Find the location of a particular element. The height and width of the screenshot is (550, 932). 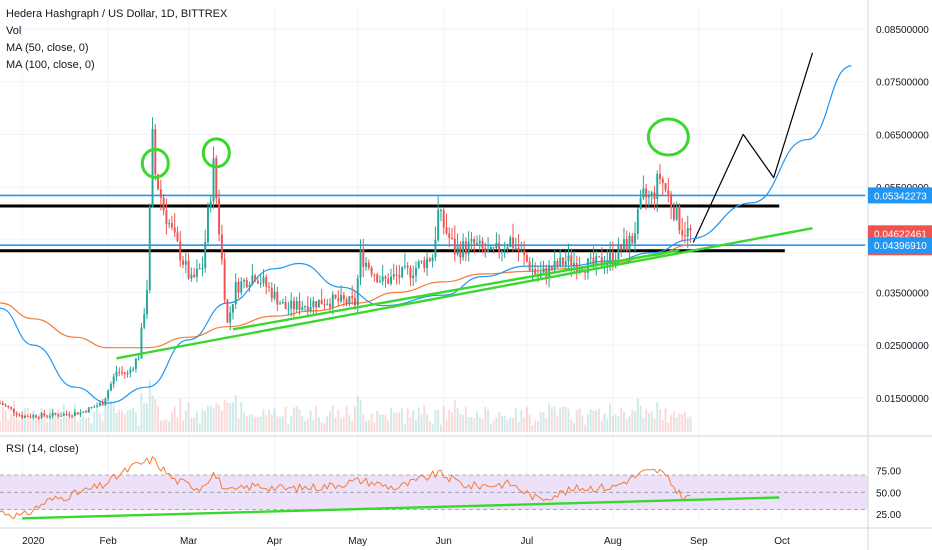

legend-volume: Vol is located at coordinates (14, 31).